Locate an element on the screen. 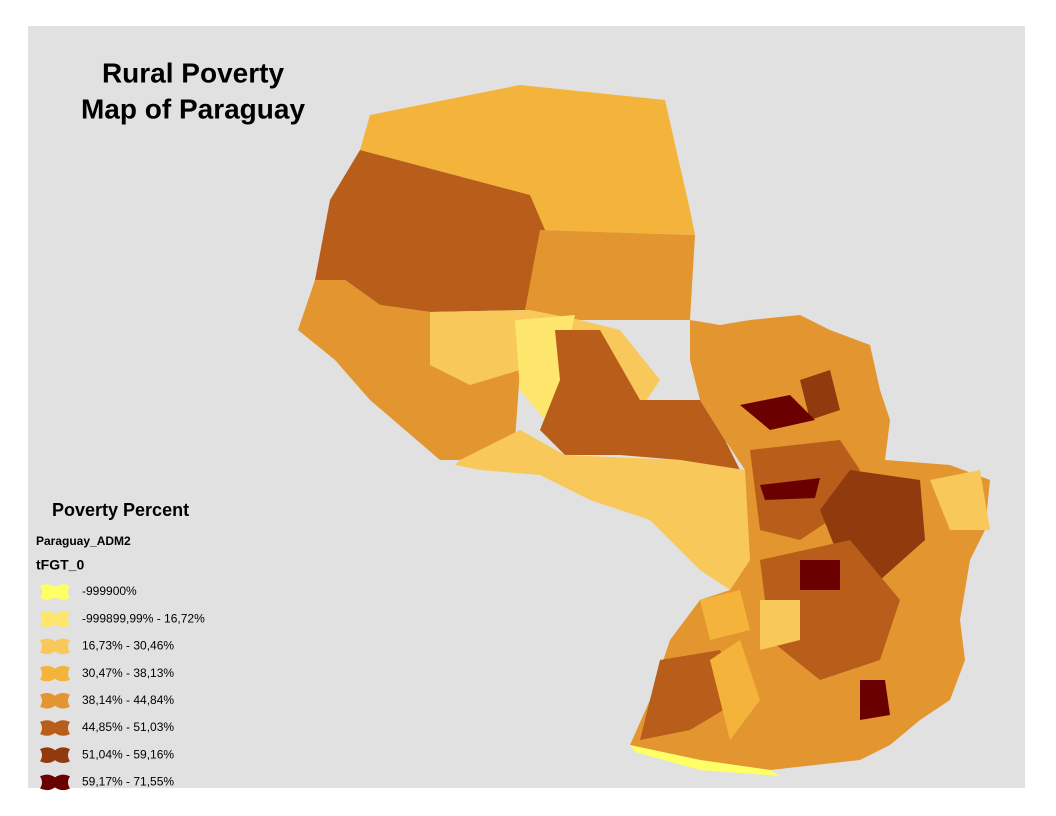 This screenshot has height=816, width=1056. legend-layer: Paraguay_ADM2 is located at coordinates (83, 541).